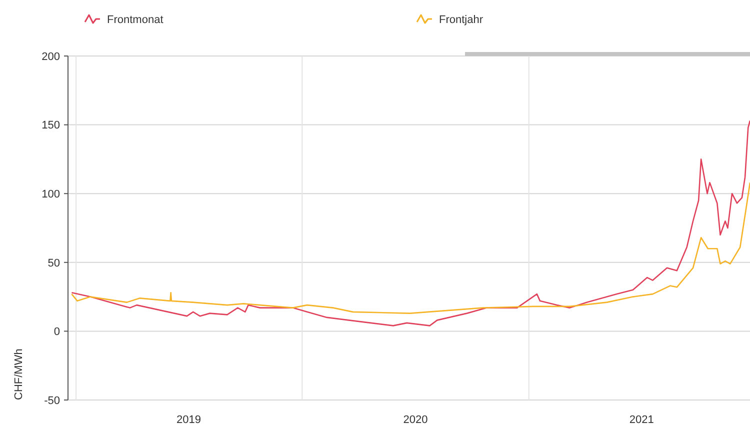 The width and height of the screenshot is (750, 428). What do you see at coordinates (52, 400) in the screenshot?
I see `y-tick-label: -50` at bounding box center [52, 400].